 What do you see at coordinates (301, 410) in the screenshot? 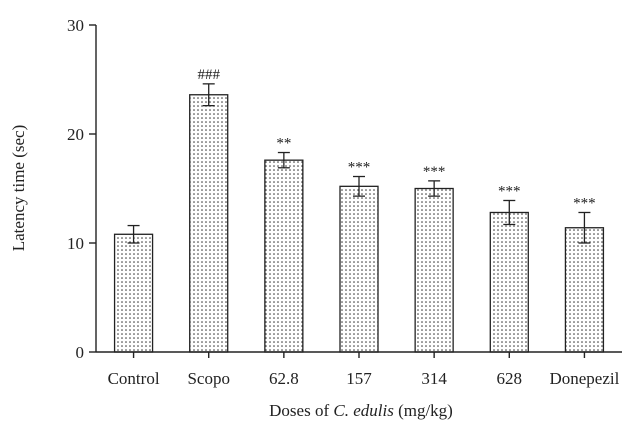
I see `x-axis-title-part: Doses of` at bounding box center [301, 410].